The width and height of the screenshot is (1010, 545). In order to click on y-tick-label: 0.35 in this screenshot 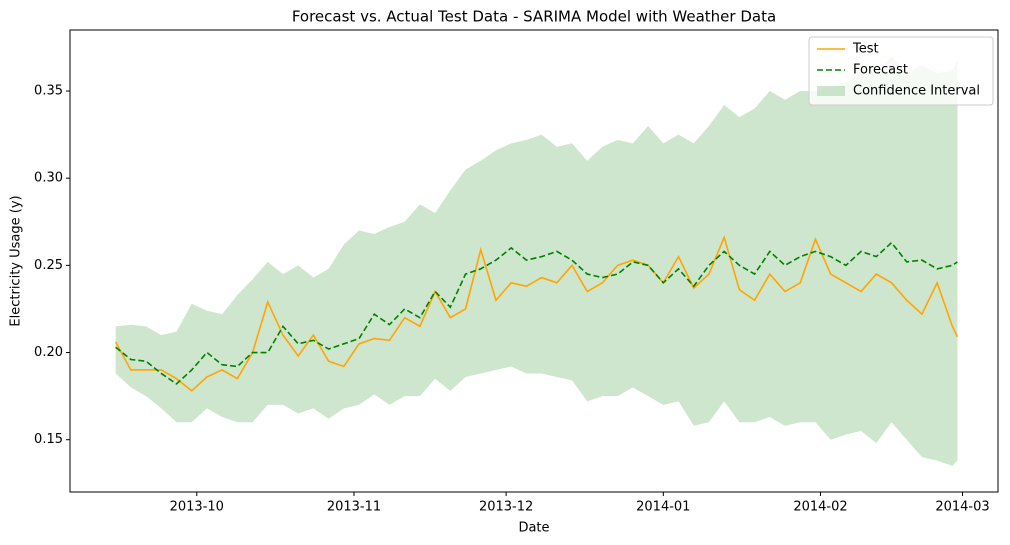, I will do `click(48, 91)`.